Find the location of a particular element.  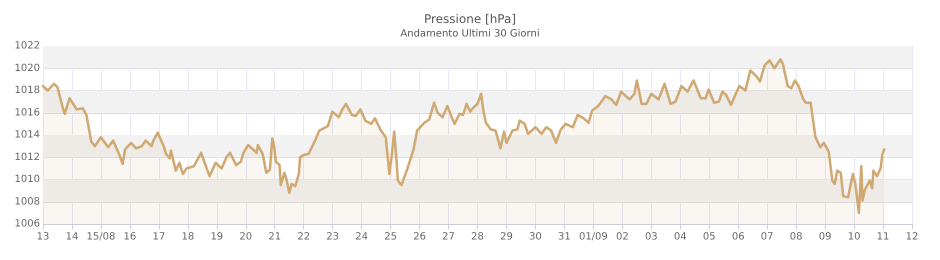

x-tick-label: 25 is located at coordinates (390, 237).